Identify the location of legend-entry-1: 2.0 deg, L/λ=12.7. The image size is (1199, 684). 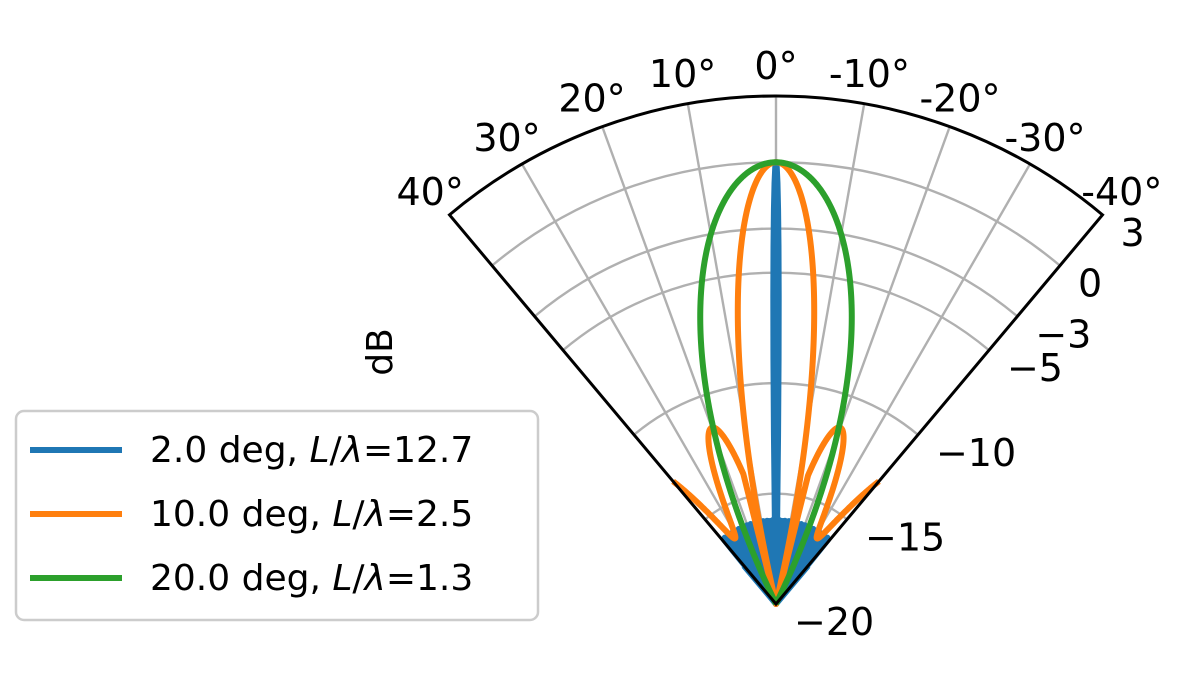
(311, 450).